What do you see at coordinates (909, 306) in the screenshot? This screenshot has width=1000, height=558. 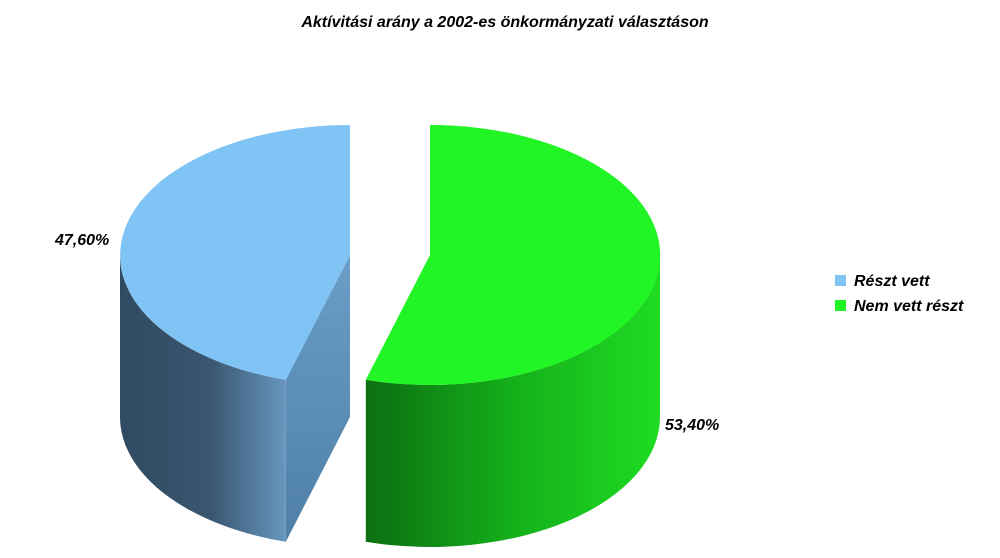 I see `legend-label: Nem vett részt` at bounding box center [909, 306].